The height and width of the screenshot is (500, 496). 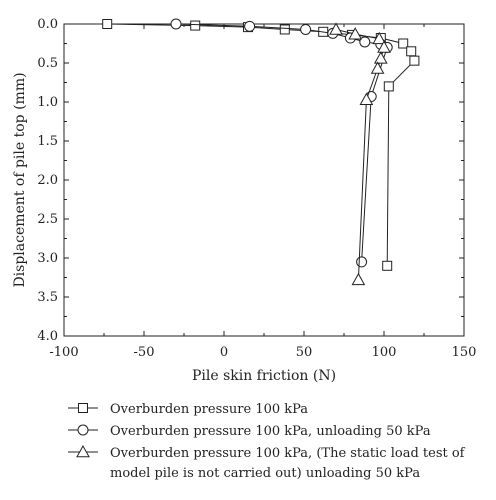 What do you see at coordinates (83, 430) in the screenshot?
I see `legend-marker-circle` at bounding box center [83, 430].